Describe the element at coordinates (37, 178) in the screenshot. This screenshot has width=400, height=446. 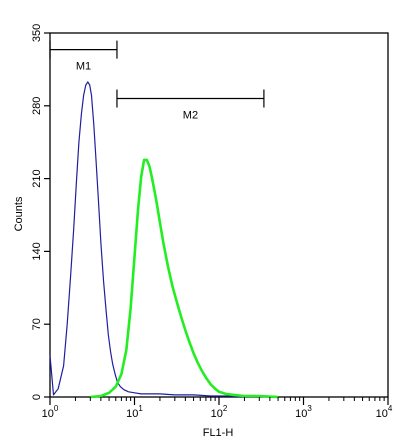
I see `y-tick-label: 210` at that location.